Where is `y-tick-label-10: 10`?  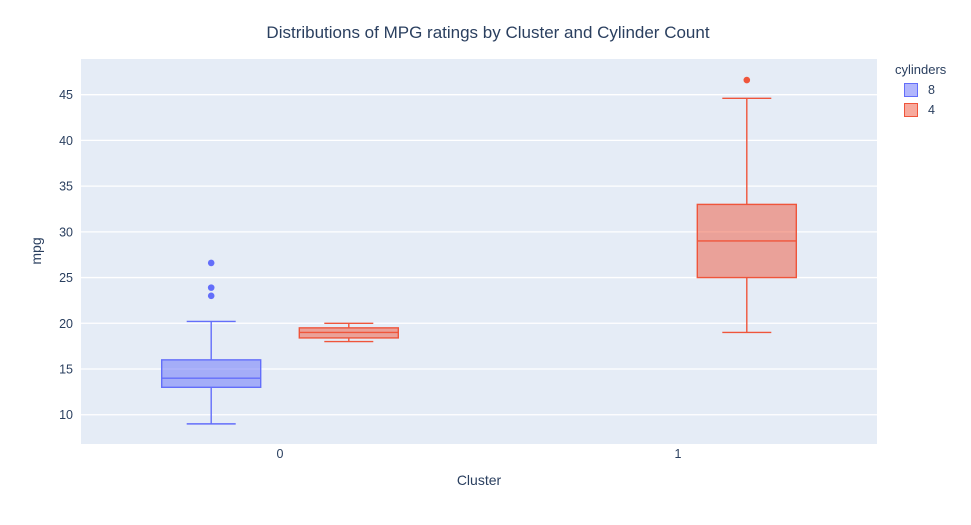 y-tick-label-10: 10 is located at coordinates (66, 415).